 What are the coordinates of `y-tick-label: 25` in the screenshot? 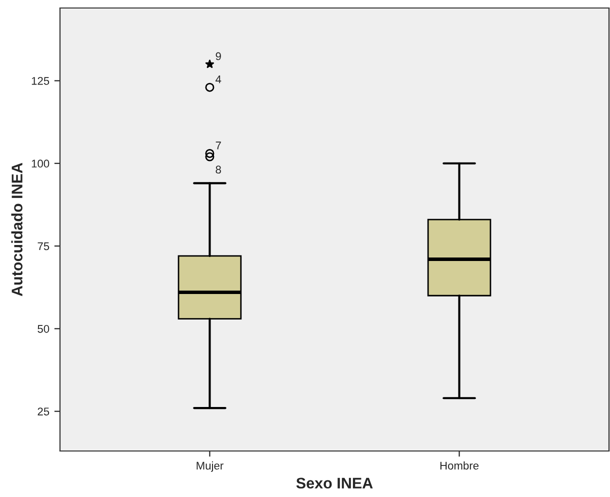 It's located at (44, 412).